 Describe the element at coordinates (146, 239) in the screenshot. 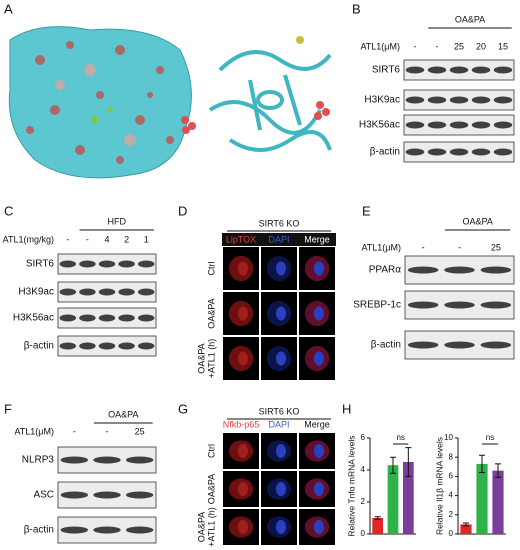

I see `lane-label: 1` at that location.